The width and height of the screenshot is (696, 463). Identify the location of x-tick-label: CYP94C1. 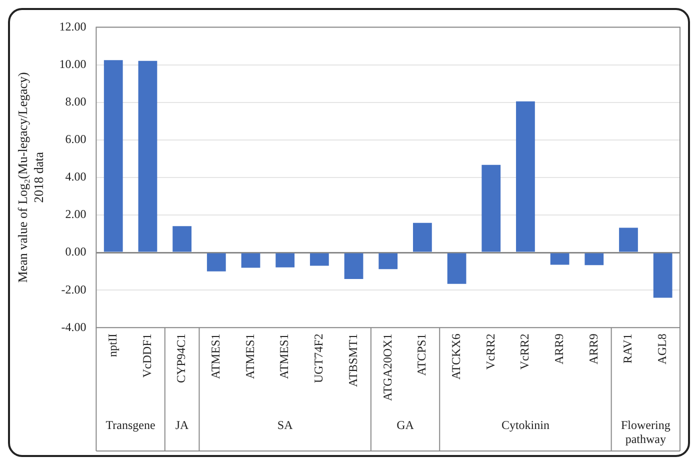
(181, 359).